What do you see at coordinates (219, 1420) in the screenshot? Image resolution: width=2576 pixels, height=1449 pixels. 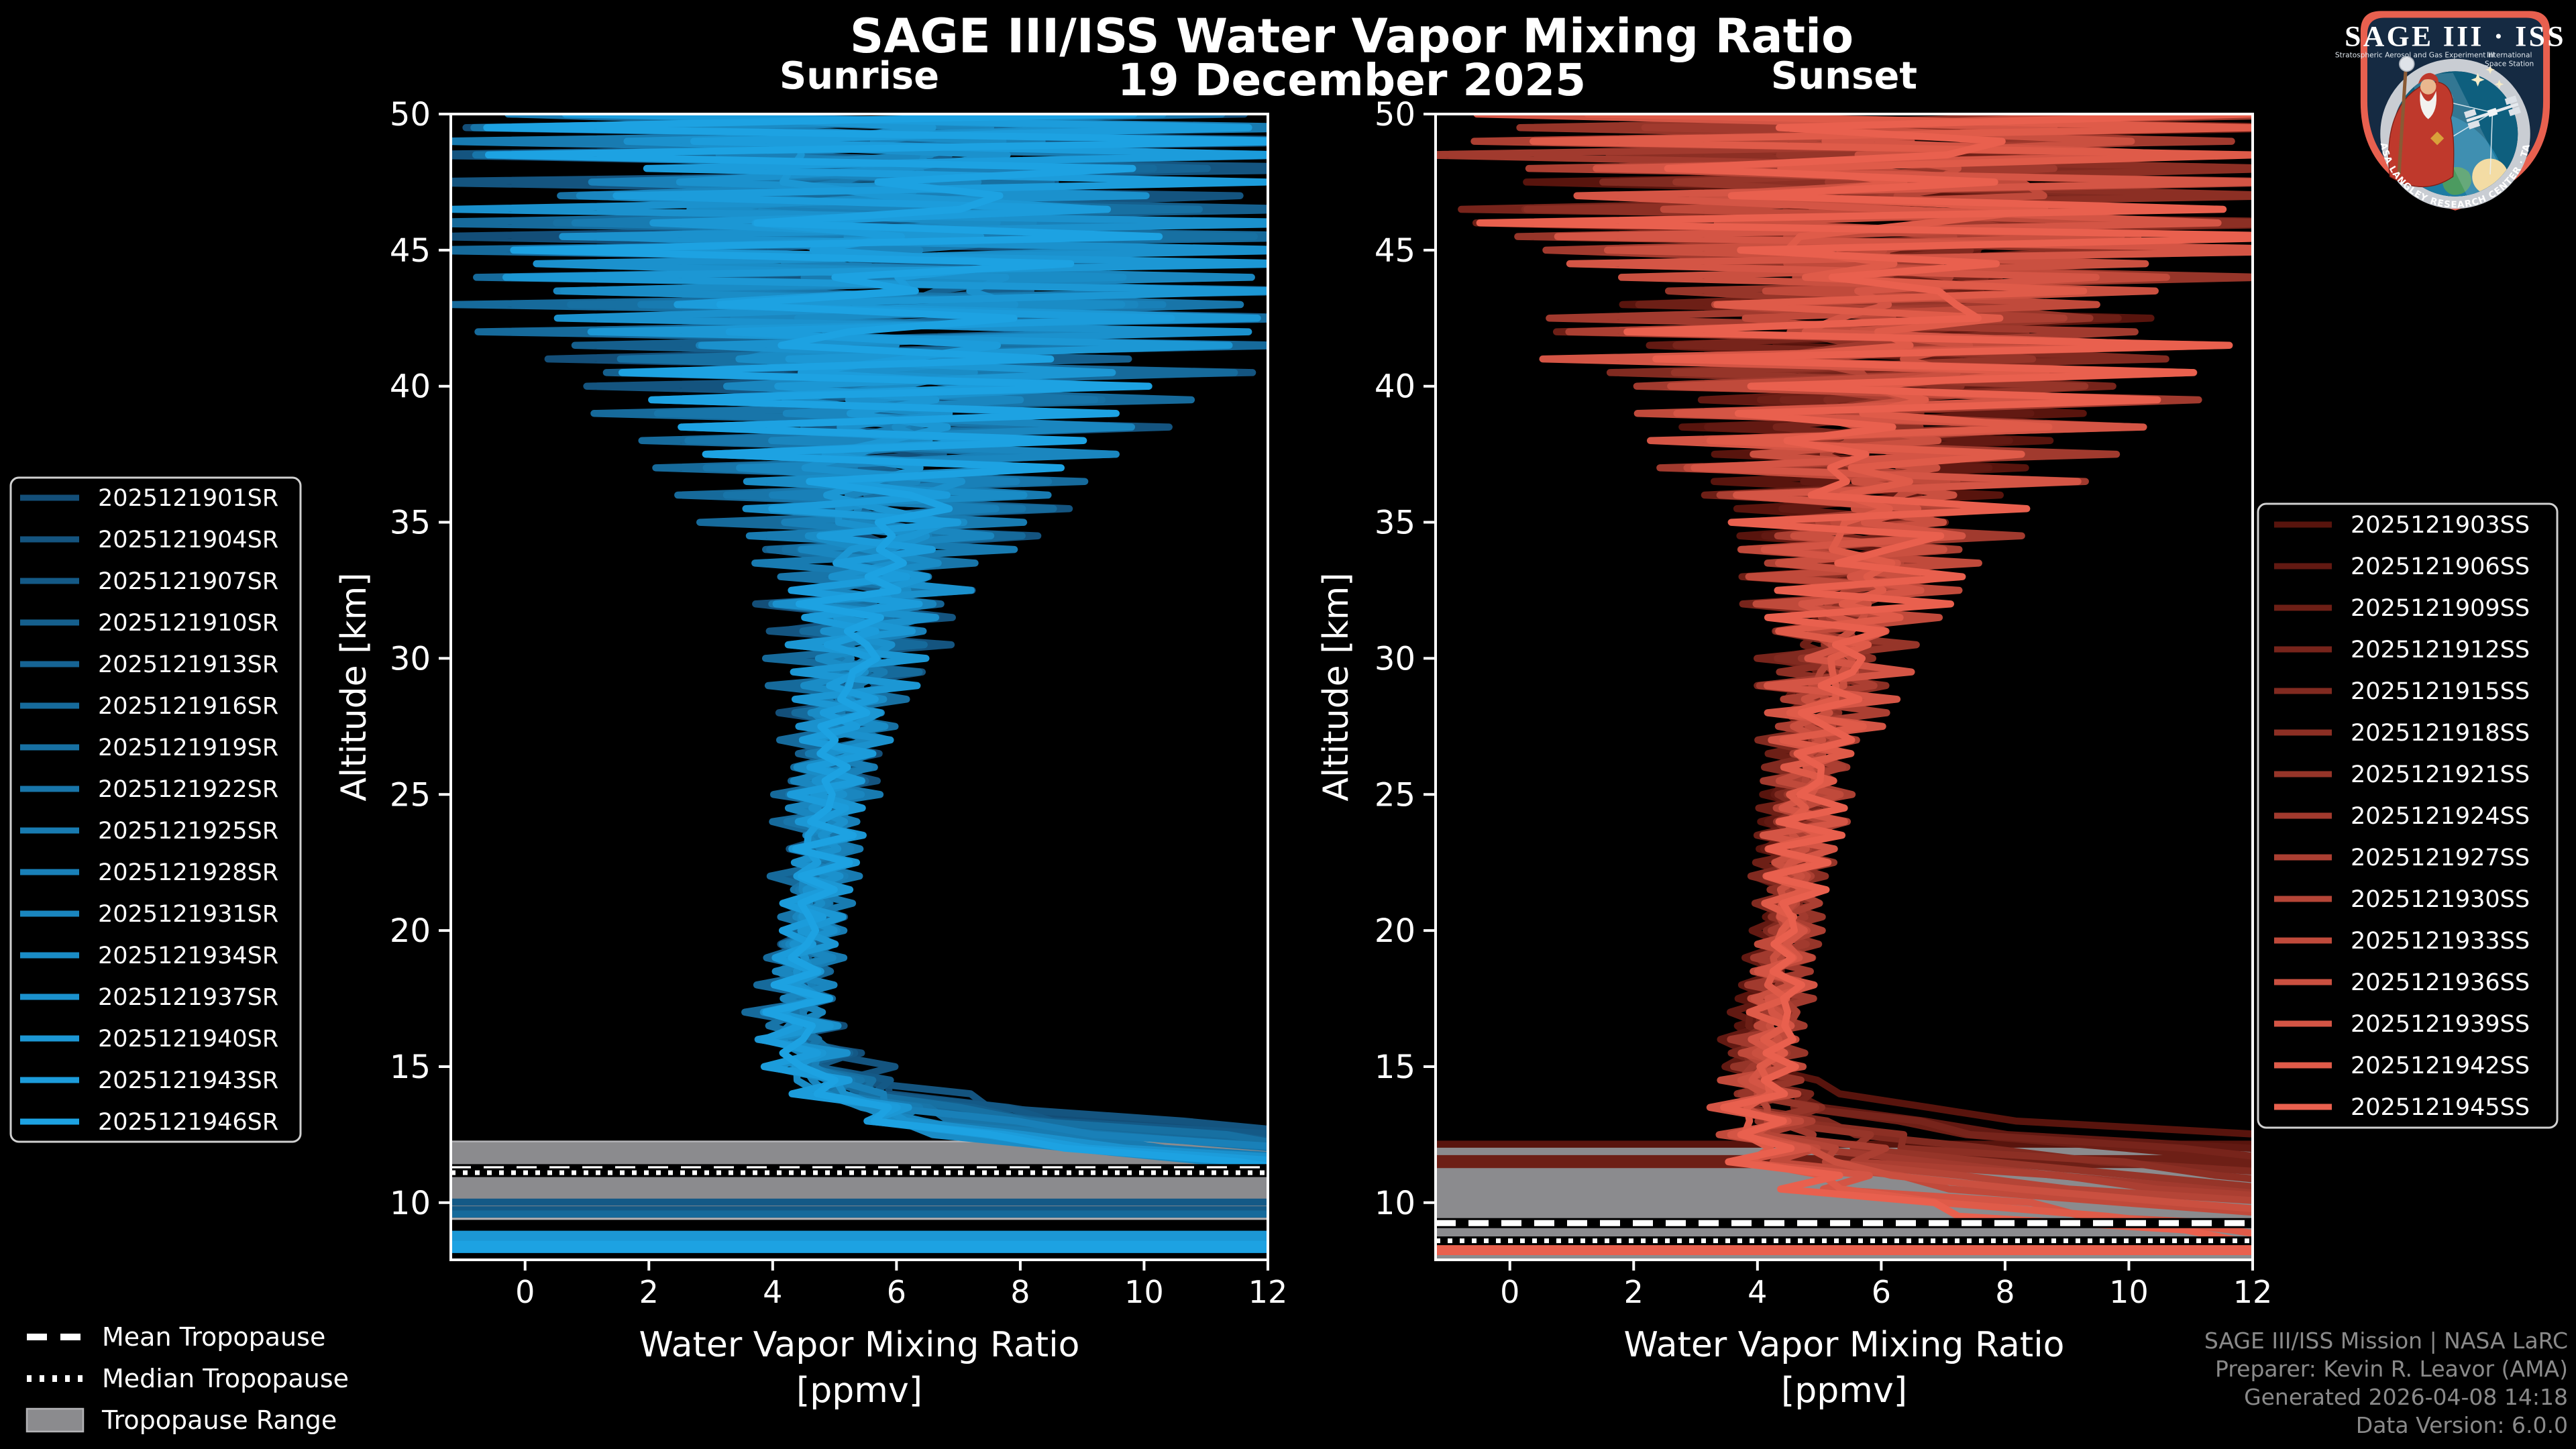 I see `tropopause-range-label: Tropopause Range` at bounding box center [219, 1420].